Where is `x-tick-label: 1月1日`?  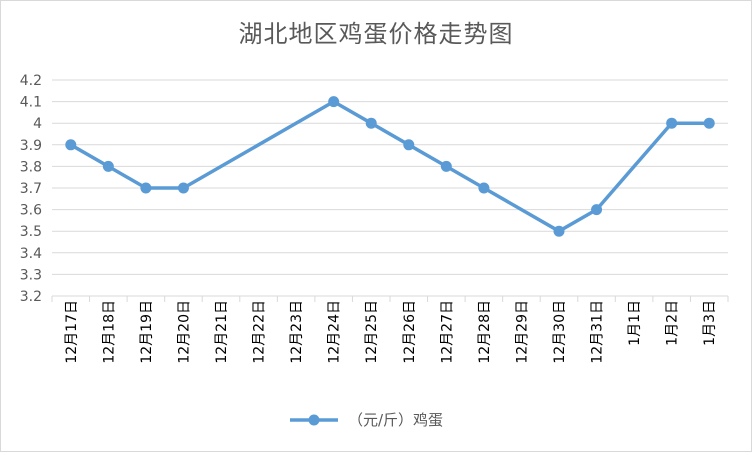
x-tick-label: 1月1日 is located at coordinates (635, 323).